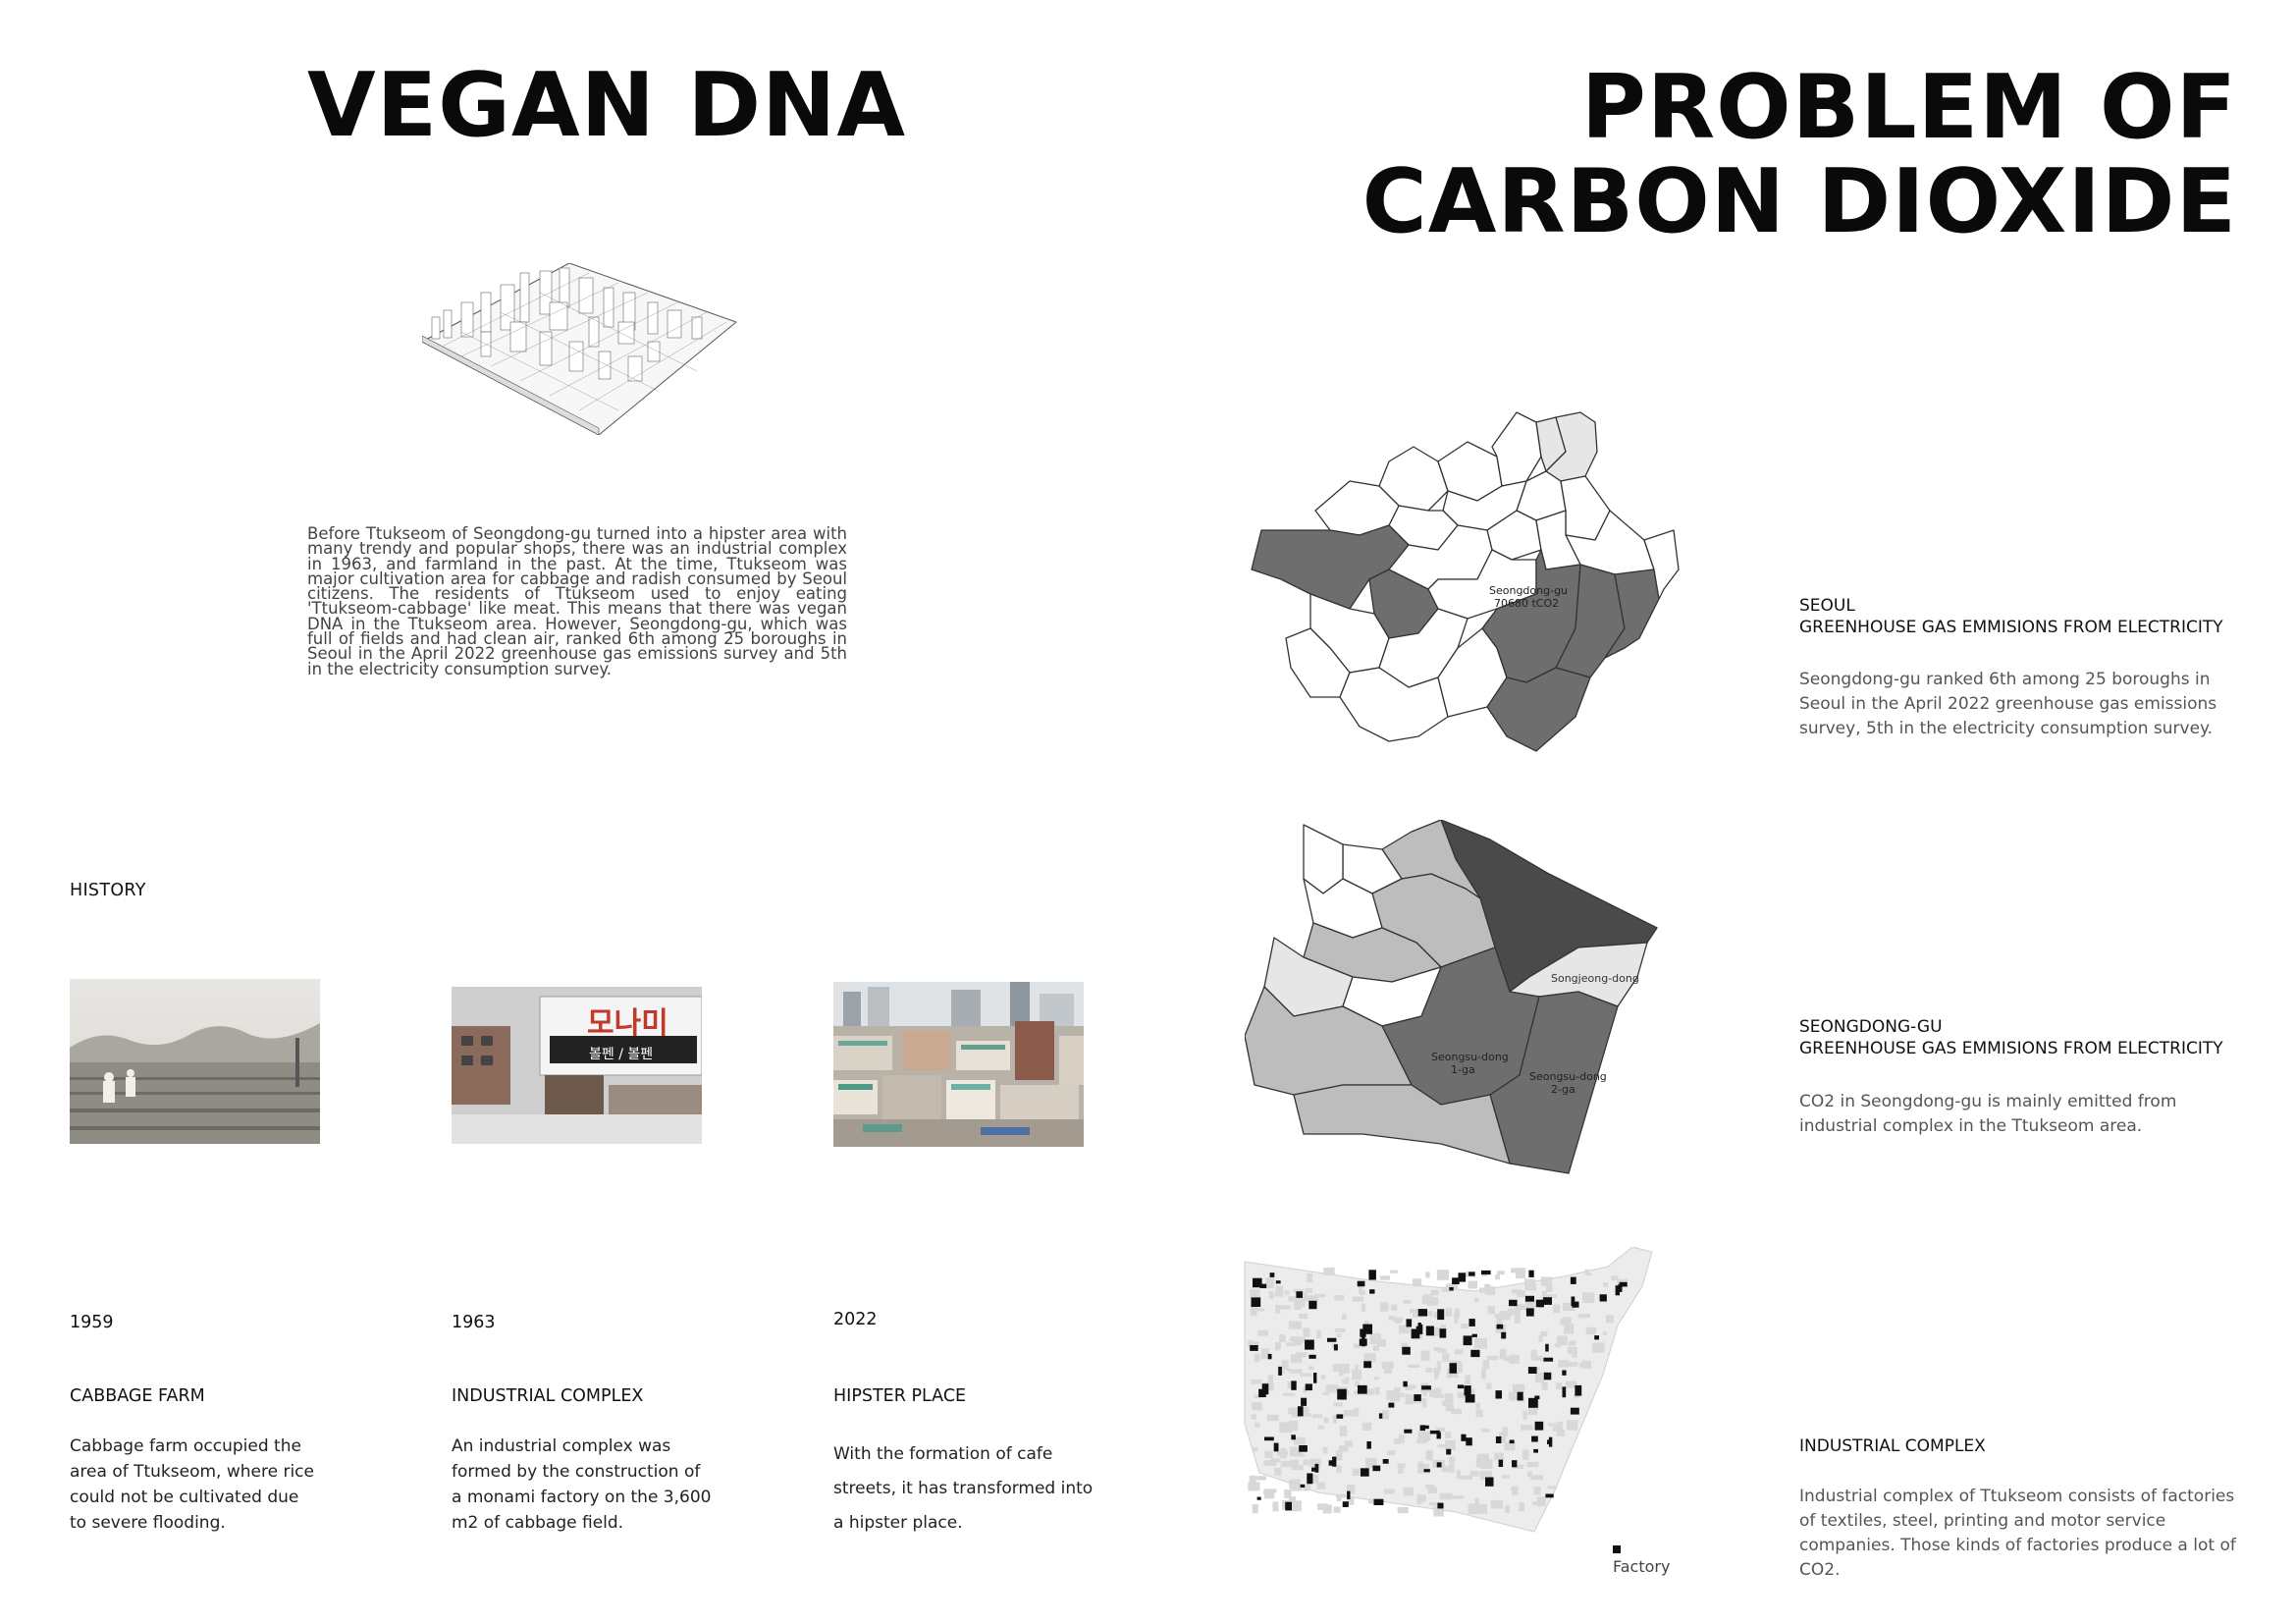 This screenshot has width=2296, height=1624. I want to click on factory-legend: Factory, so click(1647, 1557).